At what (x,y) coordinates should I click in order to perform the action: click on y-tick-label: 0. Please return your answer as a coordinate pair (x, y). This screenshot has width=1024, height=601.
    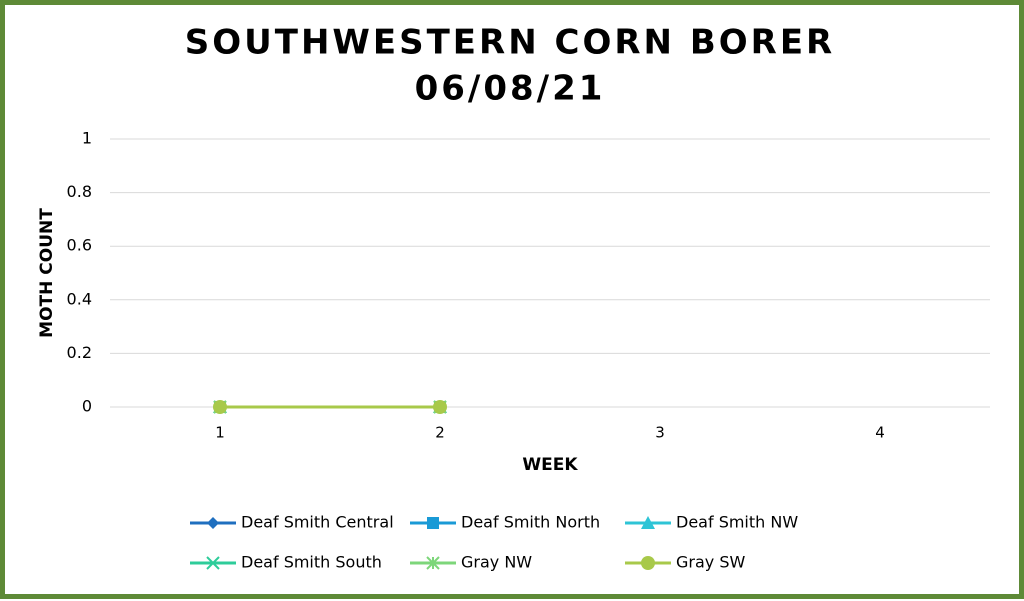
    Looking at the image, I should click on (87, 406).